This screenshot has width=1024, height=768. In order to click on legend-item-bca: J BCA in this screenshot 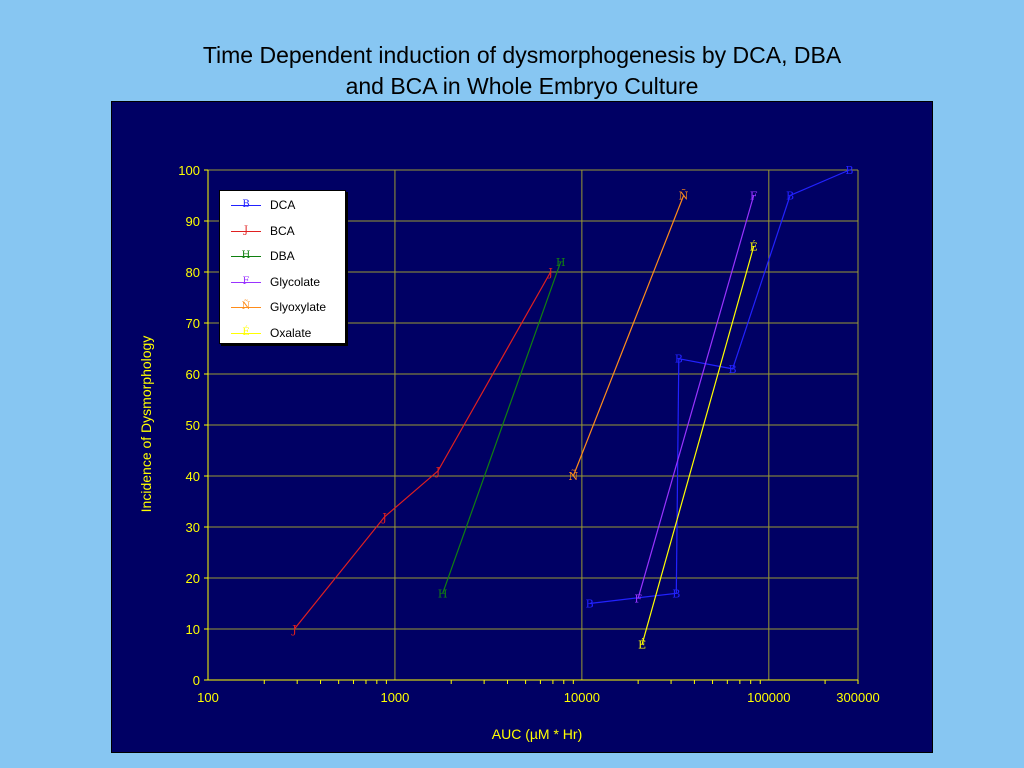, I will do `click(282, 231)`.